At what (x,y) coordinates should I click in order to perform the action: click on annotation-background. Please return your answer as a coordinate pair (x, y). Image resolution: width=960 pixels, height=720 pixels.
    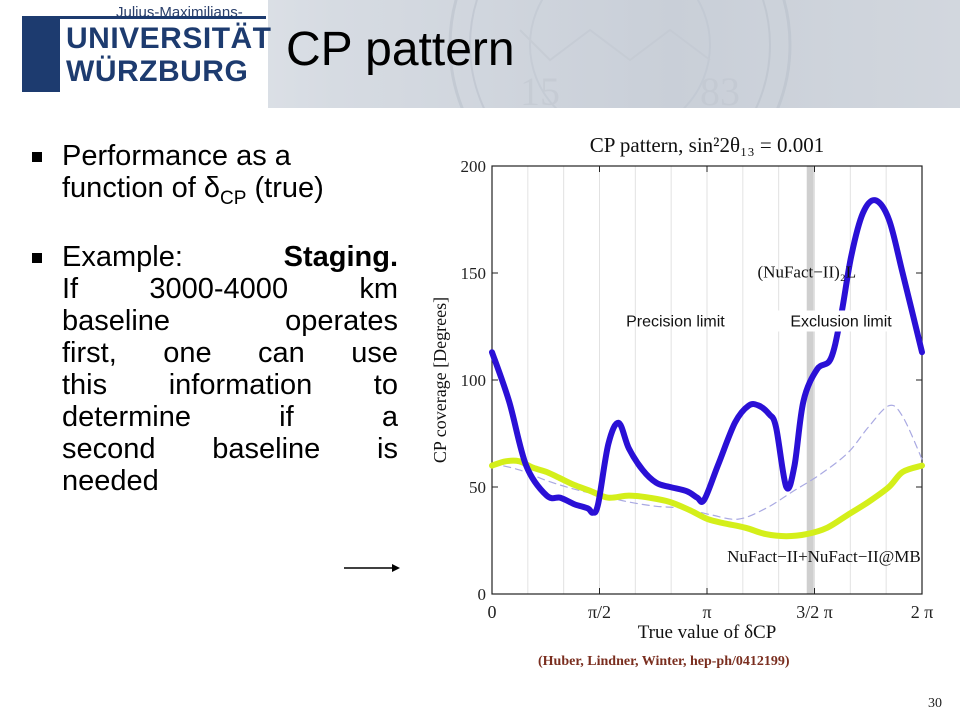
    Looking at the image, I should click on (841, 321).